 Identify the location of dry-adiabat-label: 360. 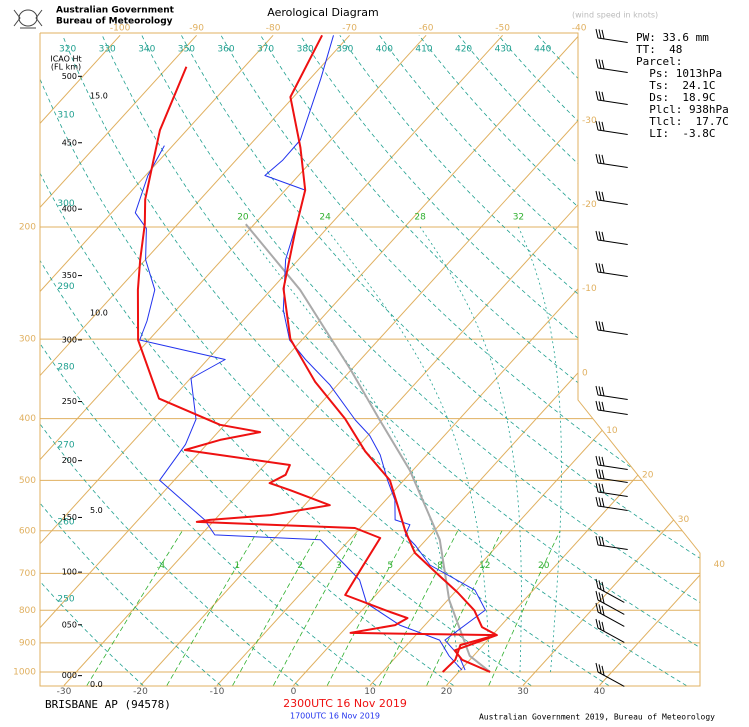
(225, 50).